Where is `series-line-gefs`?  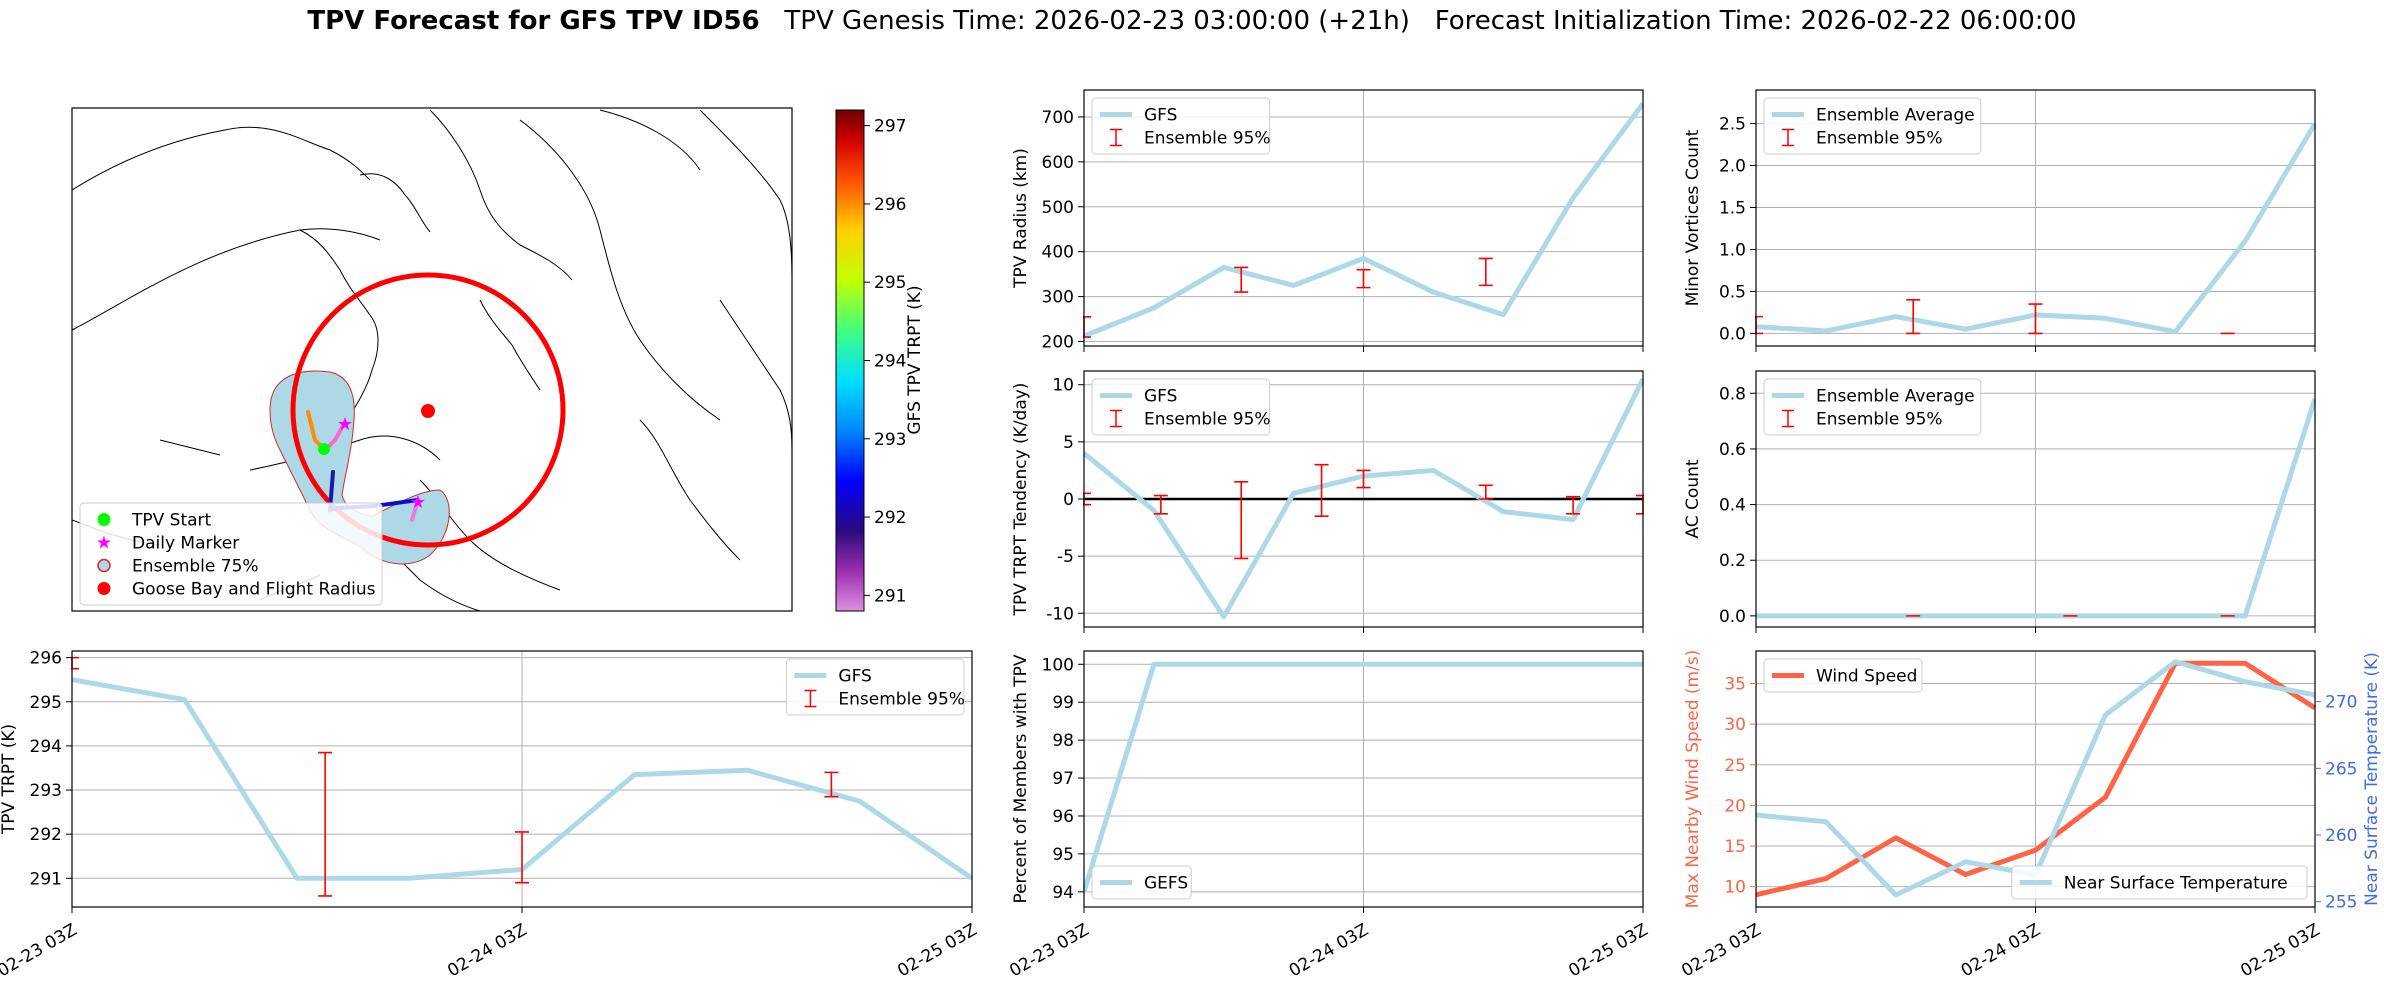 series-line-gefs is located at coordinates (1363, 777).